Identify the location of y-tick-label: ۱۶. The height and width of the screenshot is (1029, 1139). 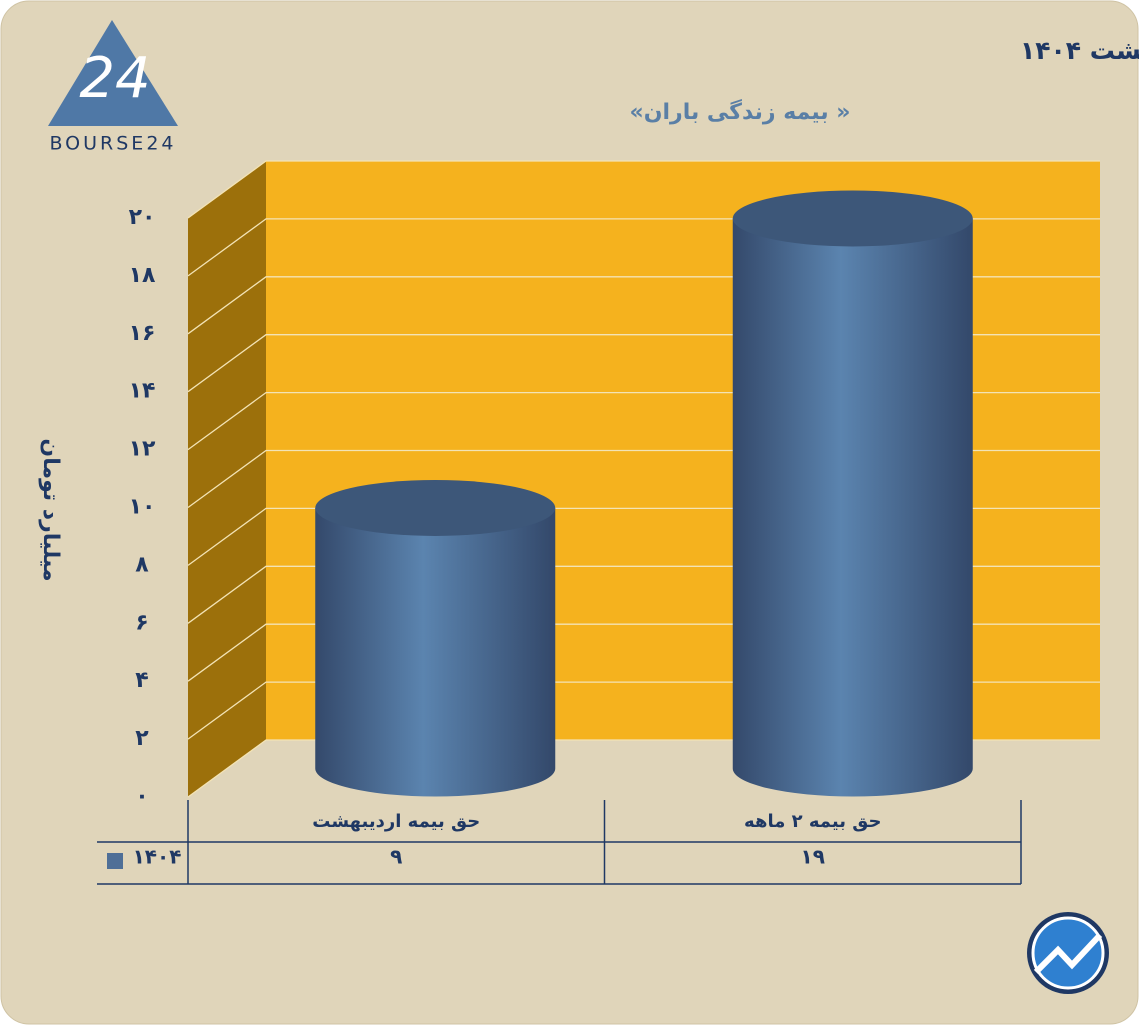
(142, 333).